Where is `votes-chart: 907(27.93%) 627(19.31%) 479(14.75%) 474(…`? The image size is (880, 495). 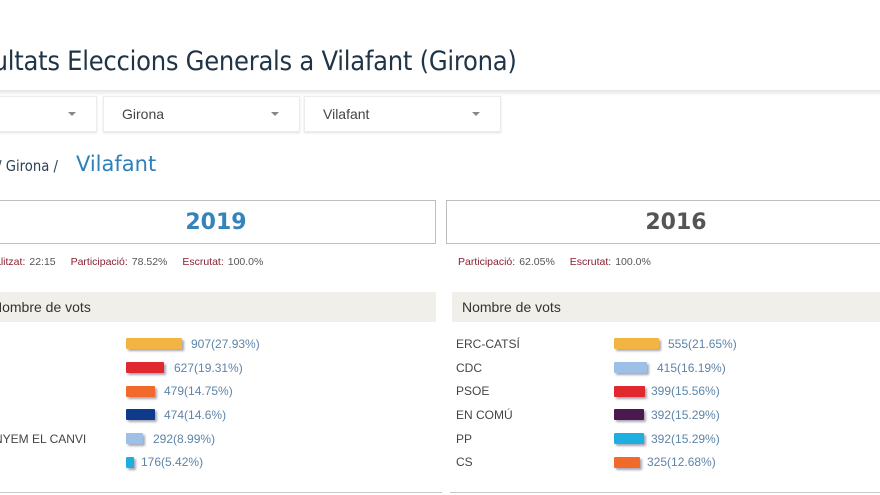
votes-chart: 907(27.93%) 627(19.31%) 479(14.75%) 474(… is located at coordinates (218, 403).